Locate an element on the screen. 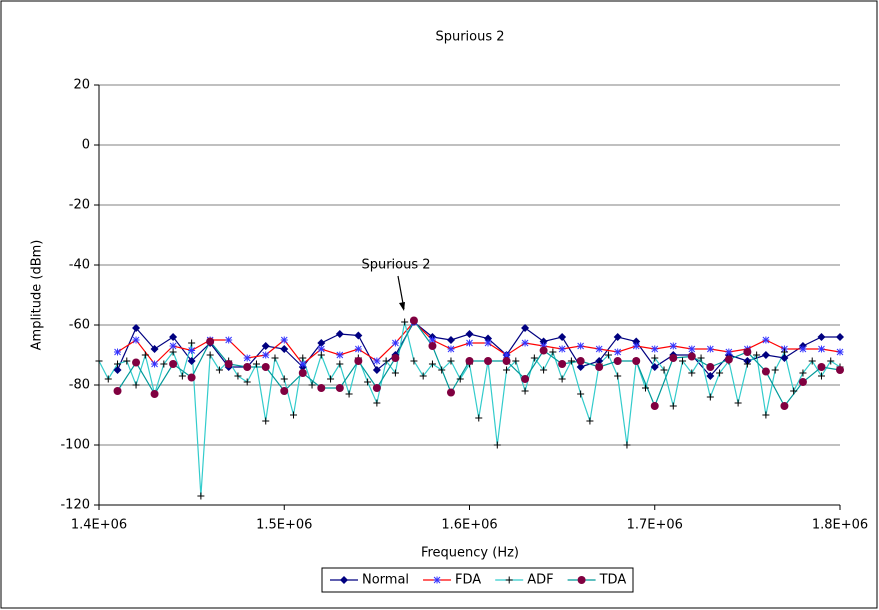 This screenshot has width=879, height=610. x-axis-title: Frequency (Hz) is located at coordinates (470, 553).